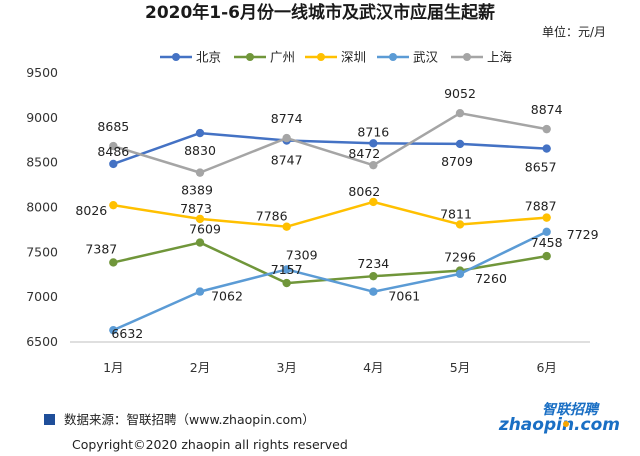  What do you see at coordinates (42, 207) in the screenshot?
I see `y-tick-label: 8000` at bounding box center [42, 207].